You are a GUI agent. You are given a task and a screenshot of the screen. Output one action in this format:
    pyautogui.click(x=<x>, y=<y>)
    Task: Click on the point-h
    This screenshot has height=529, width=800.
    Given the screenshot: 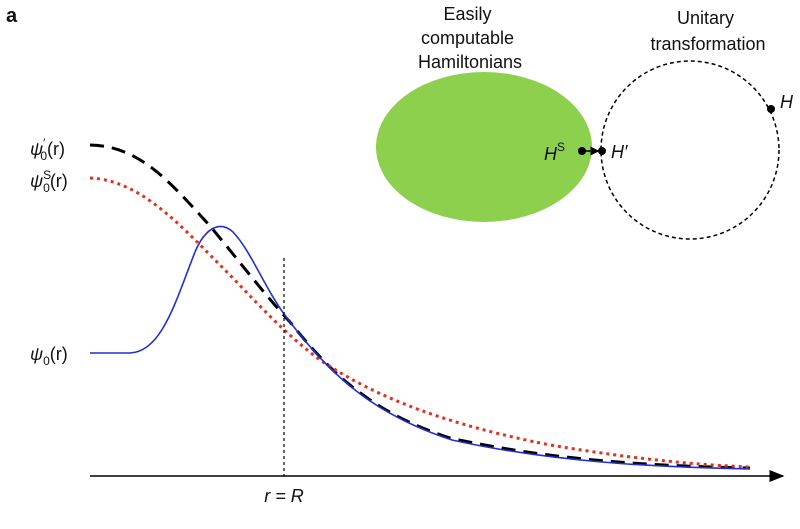 What is the action you would take?
    pyautogui.click(x=771, y=109)
    